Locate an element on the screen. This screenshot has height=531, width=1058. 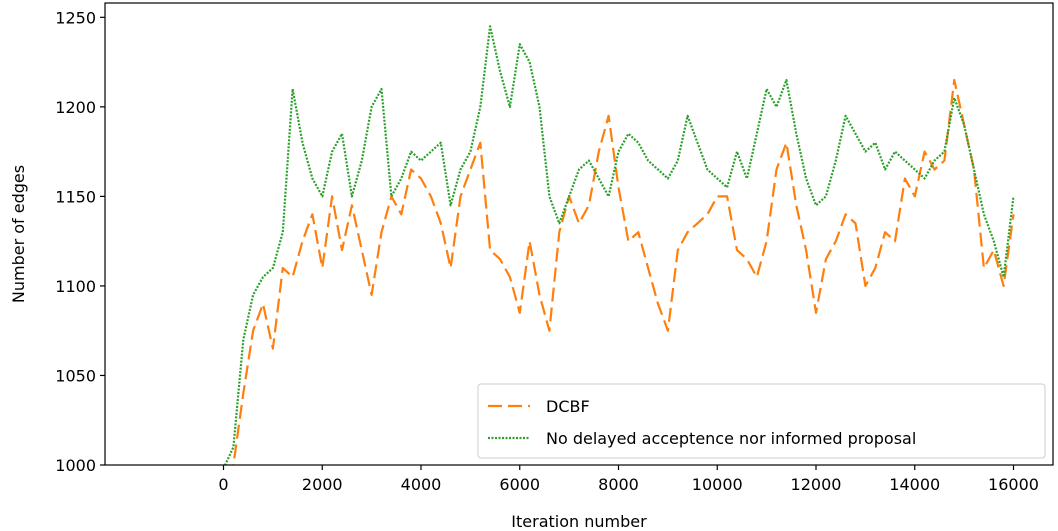
x-tick-label: 2000 is located at coordinates (322, 484).